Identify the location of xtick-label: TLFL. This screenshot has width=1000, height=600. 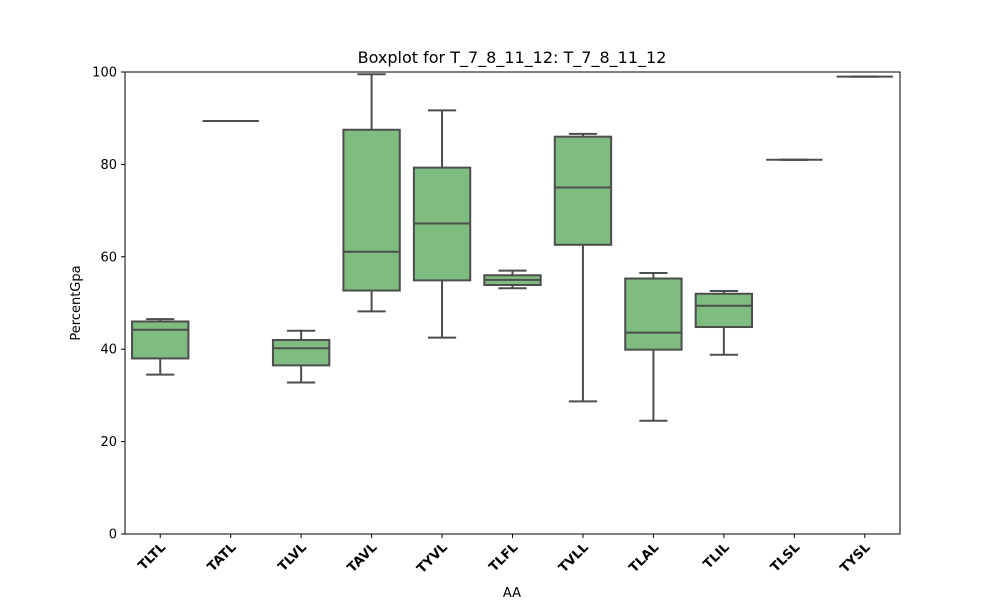
(503, 557).